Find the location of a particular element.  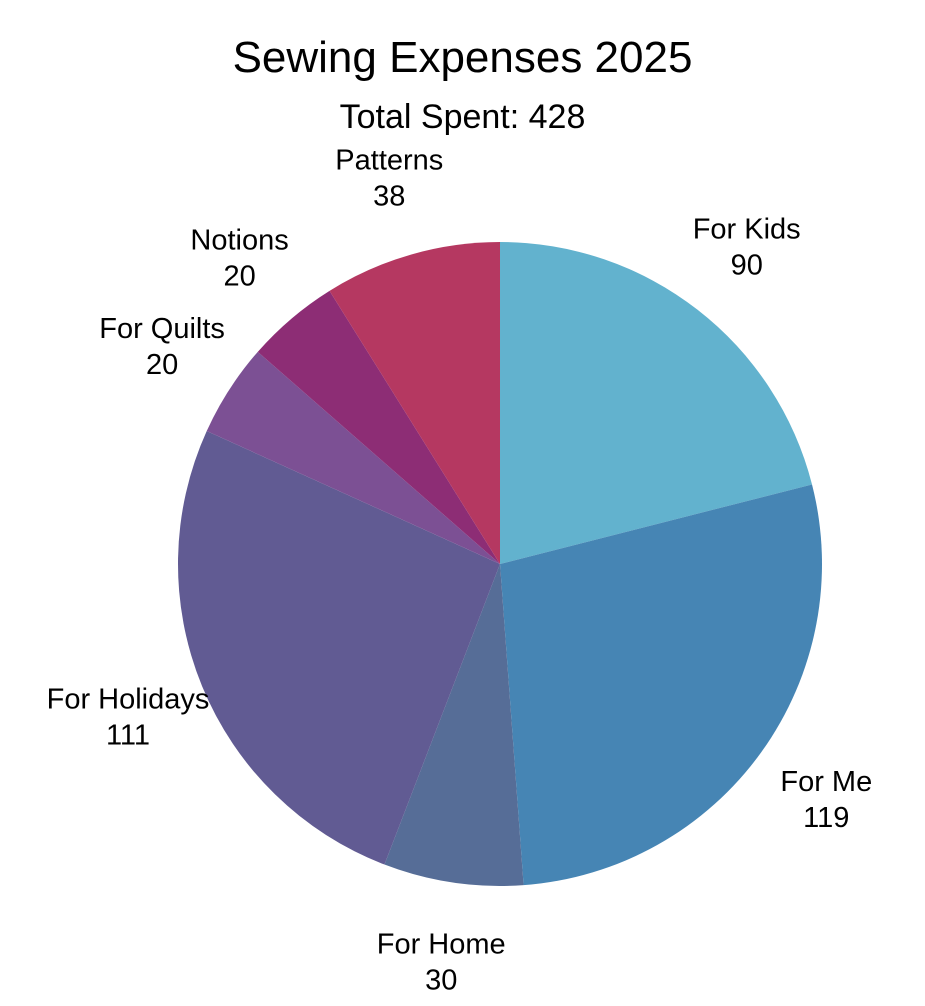

pie-slice-for-quilts is located at coordinates (353, 457).